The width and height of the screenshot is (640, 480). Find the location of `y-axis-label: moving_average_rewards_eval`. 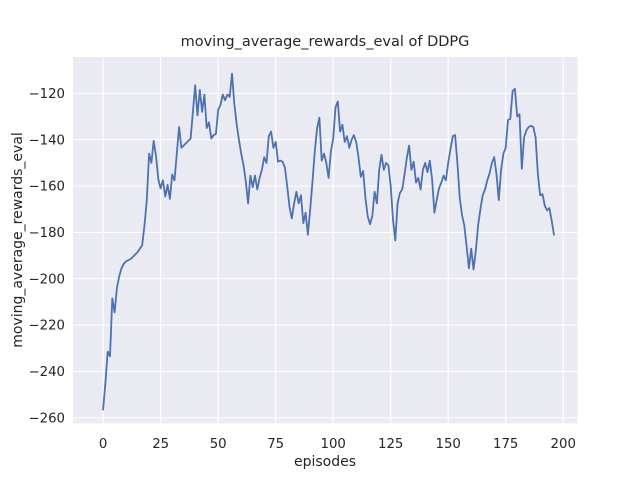

y-axis-label: moving_average_rewards_eval is located at coordinates (18, 240).